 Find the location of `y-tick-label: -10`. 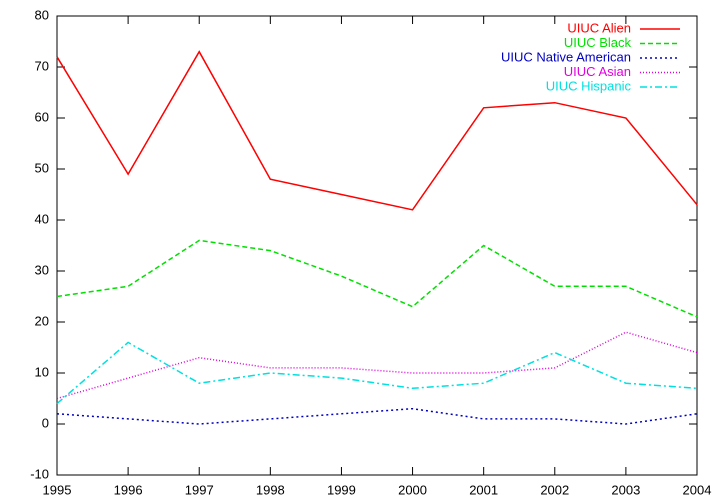

y-tick-label: -10 is located at coordinates (39, 473).